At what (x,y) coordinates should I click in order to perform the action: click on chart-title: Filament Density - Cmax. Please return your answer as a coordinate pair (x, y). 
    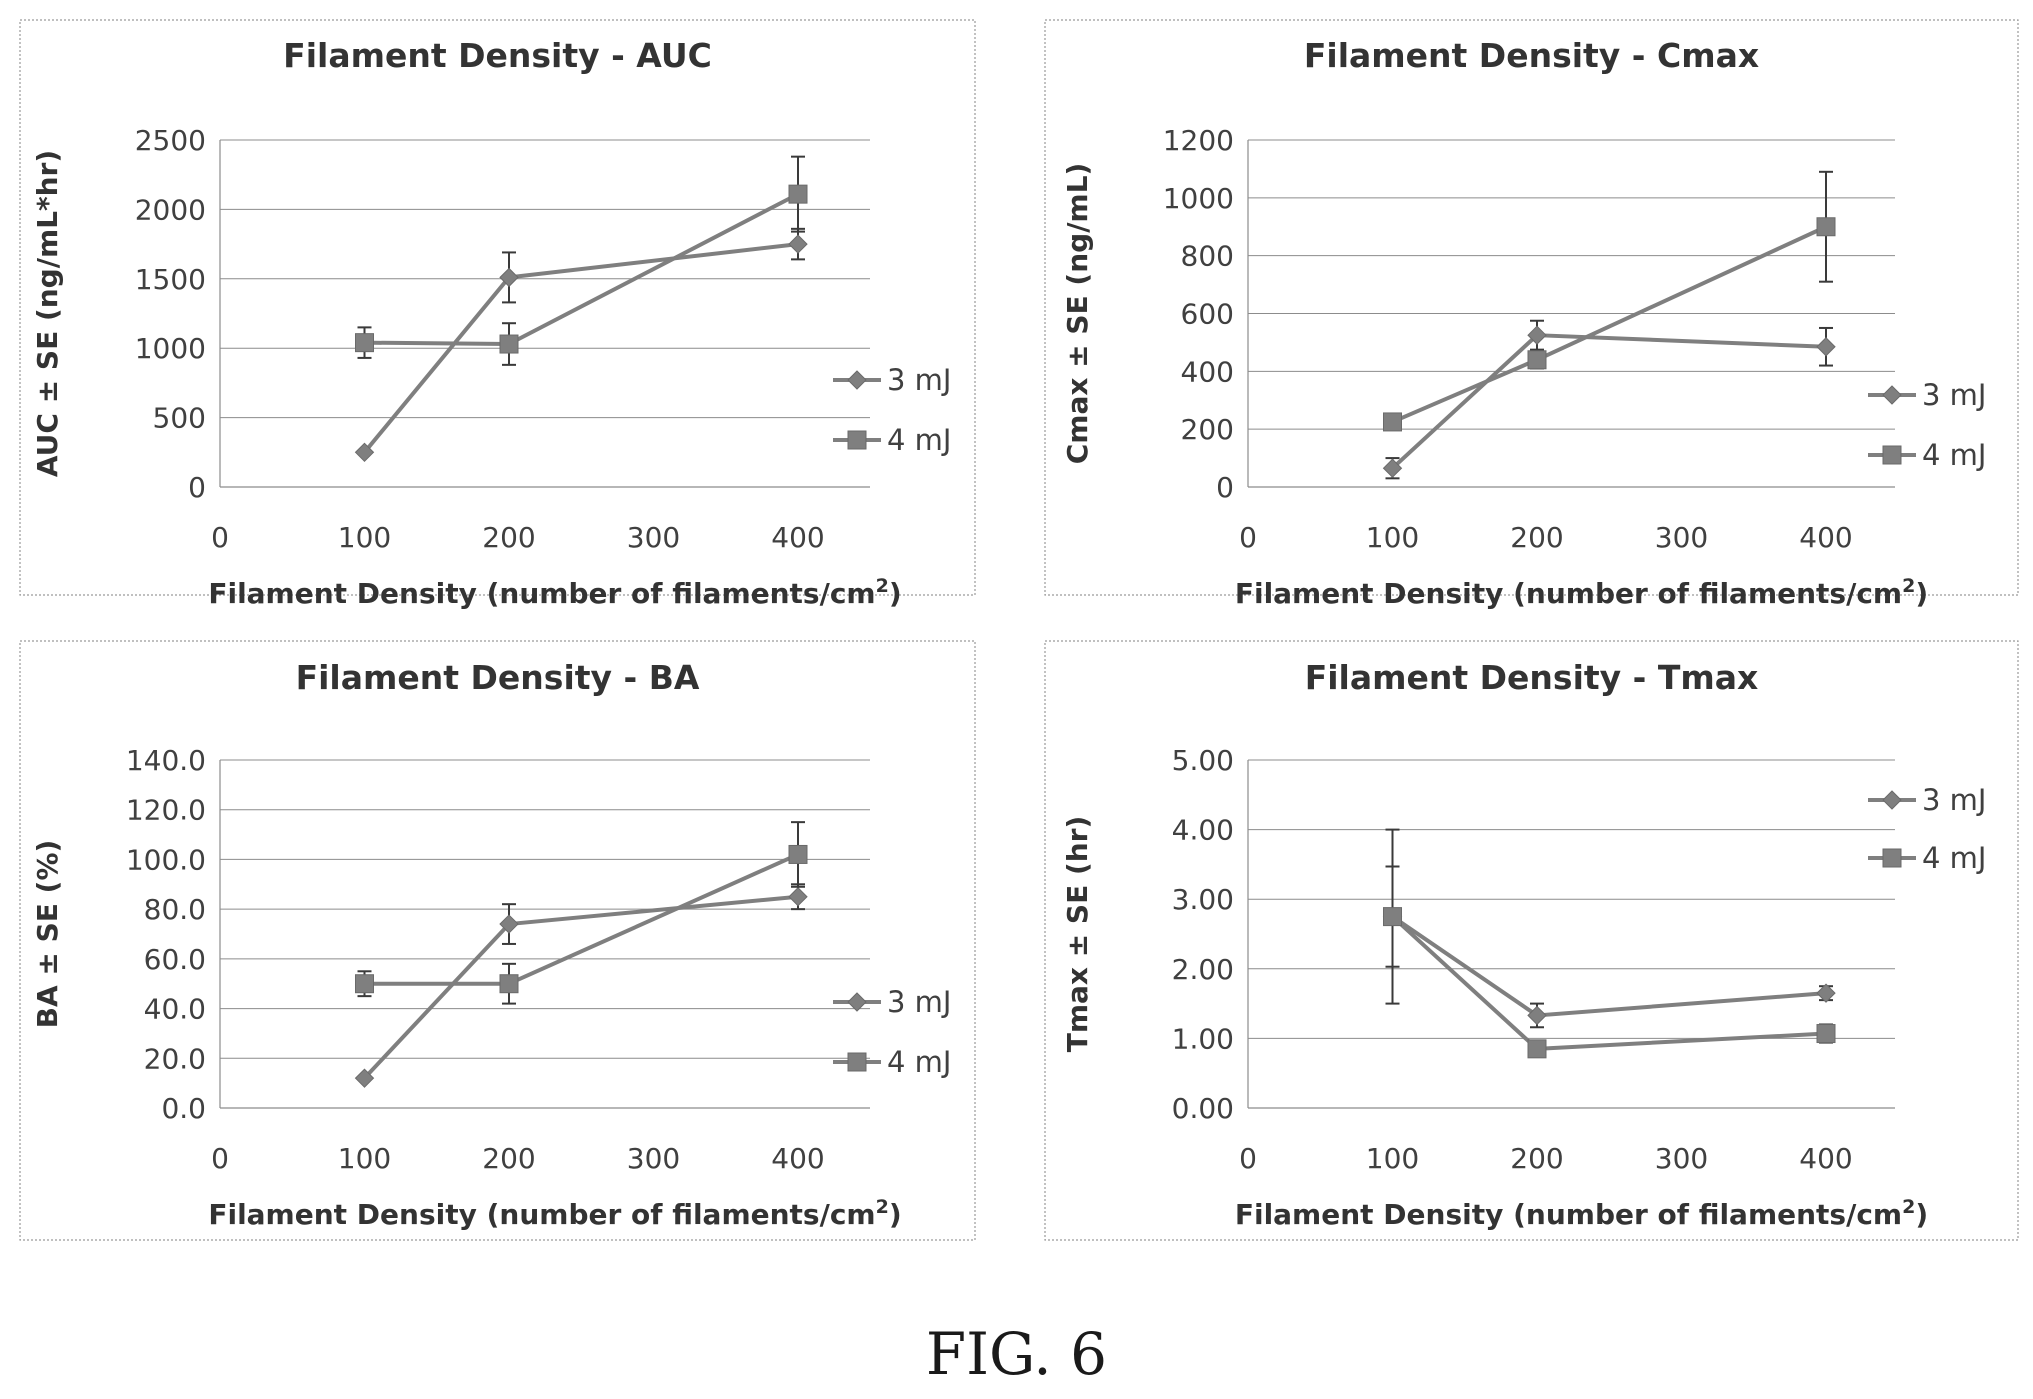
    Looking at the image, I should click on (1531, 55).